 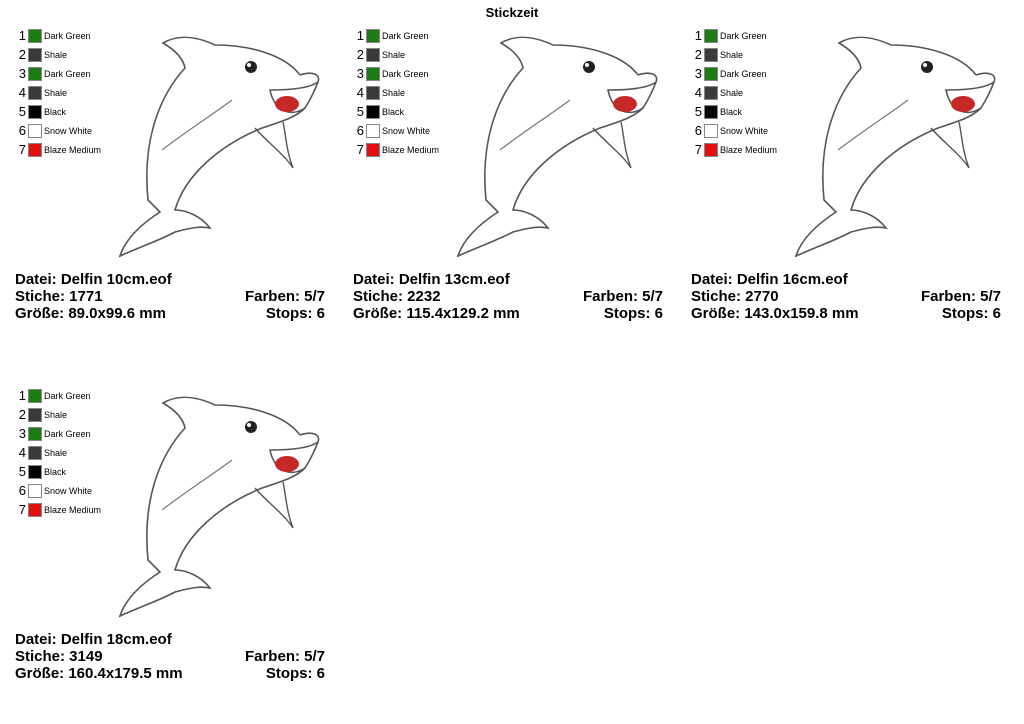 I want to click on file-name: Datei: Delfin 13cm.eof, so click(x=432, y=279).